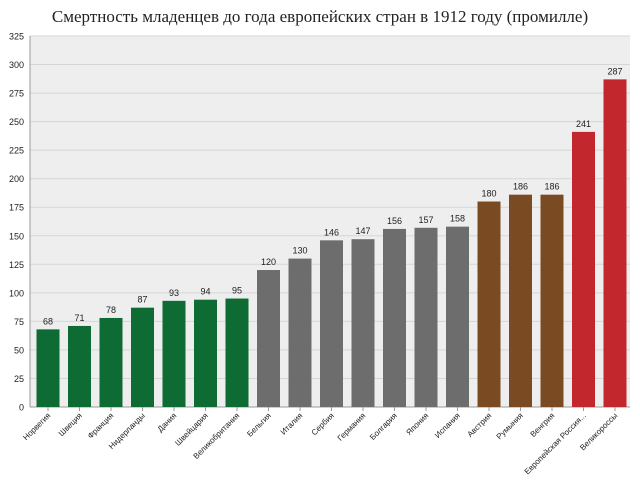 This screenshot has width=640, height=493. What do you see at coordinates (447, 425) in the screenshot?
I see `x-tick-label: Испания` at bounding box center [447, 425].